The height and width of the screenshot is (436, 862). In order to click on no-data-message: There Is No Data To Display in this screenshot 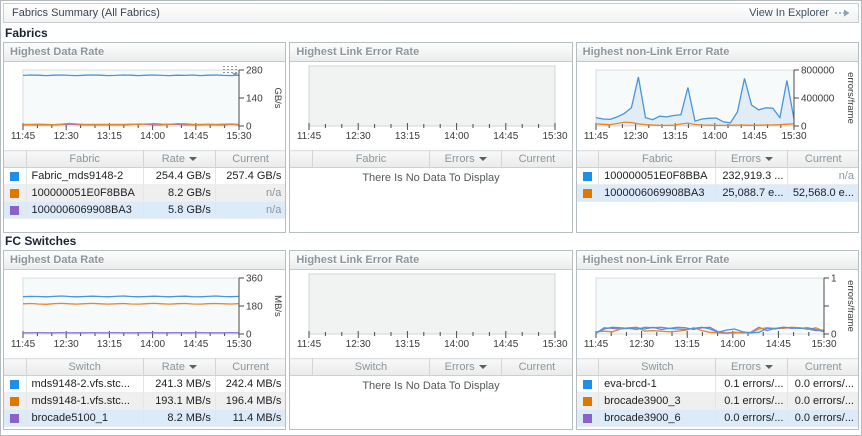, I will do `click(431, 386)`.